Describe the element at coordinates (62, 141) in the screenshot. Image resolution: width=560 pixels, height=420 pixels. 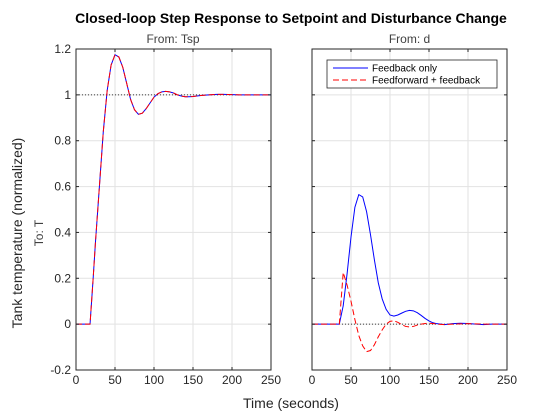
I see `y-tick-label: 0.8` at that location.